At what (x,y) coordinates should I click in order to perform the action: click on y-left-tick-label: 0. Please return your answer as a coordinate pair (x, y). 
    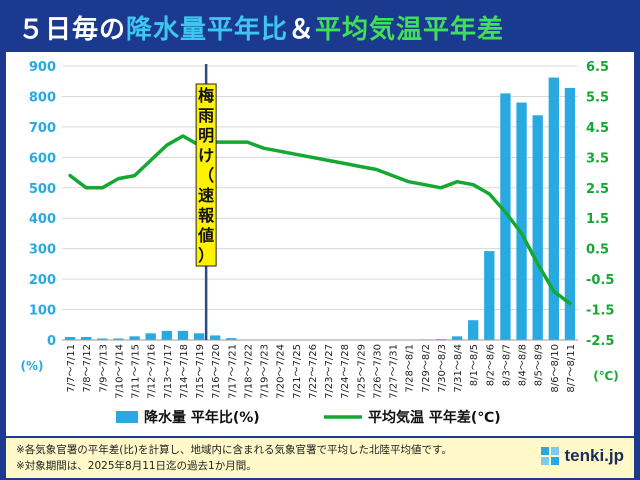
    Looking at the image, I should click on (51, 341).